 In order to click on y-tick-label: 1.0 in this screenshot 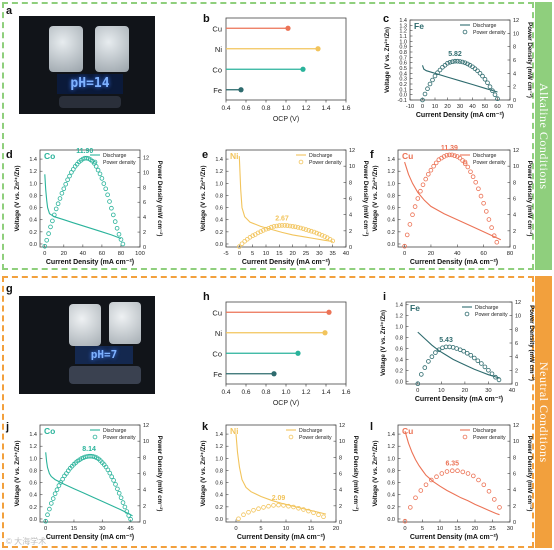, I will do `click(391, 184)`.